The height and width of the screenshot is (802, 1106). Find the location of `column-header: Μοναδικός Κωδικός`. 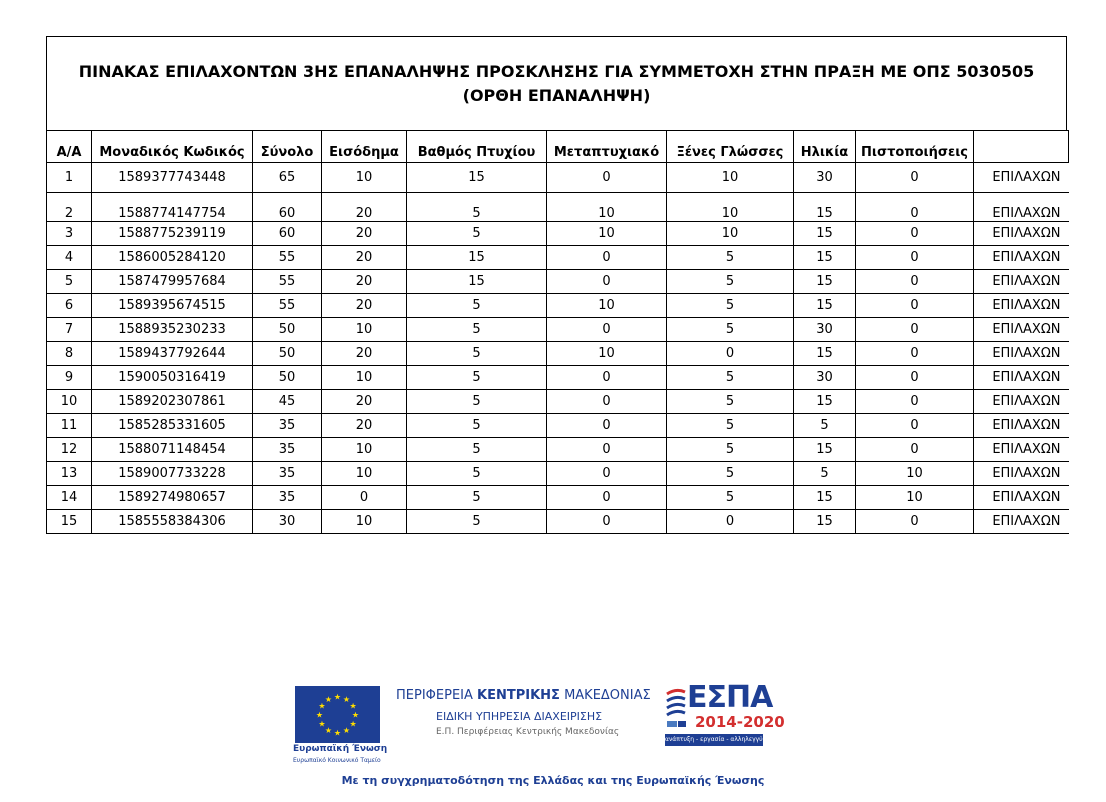

column-header: Μοναδικός Κωδικός is located at coordinates (172, 146).